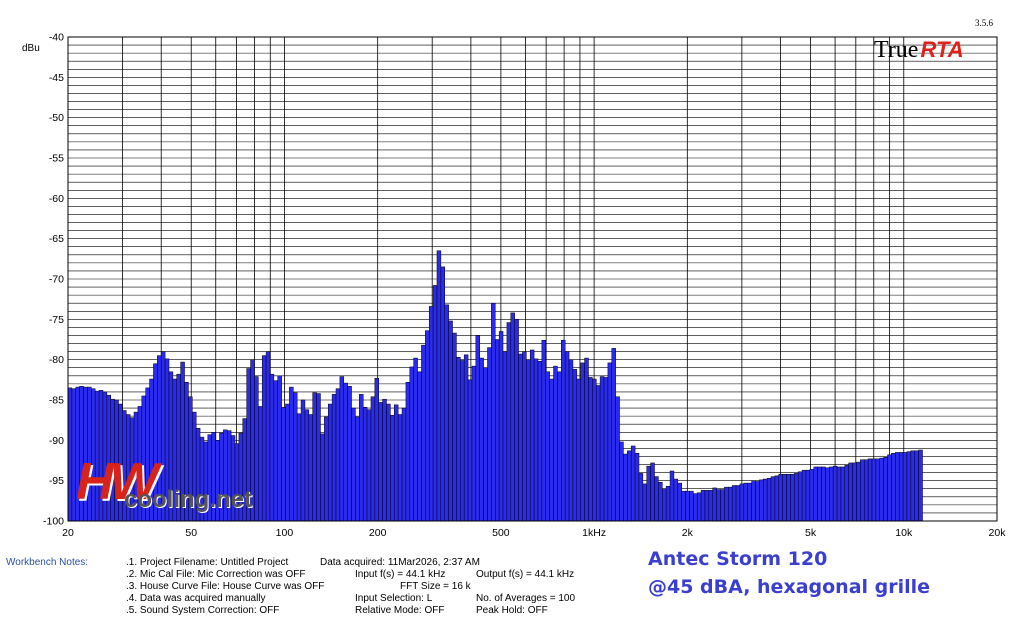  I want to click on x-tick-label: 20k, so click(998, 533).